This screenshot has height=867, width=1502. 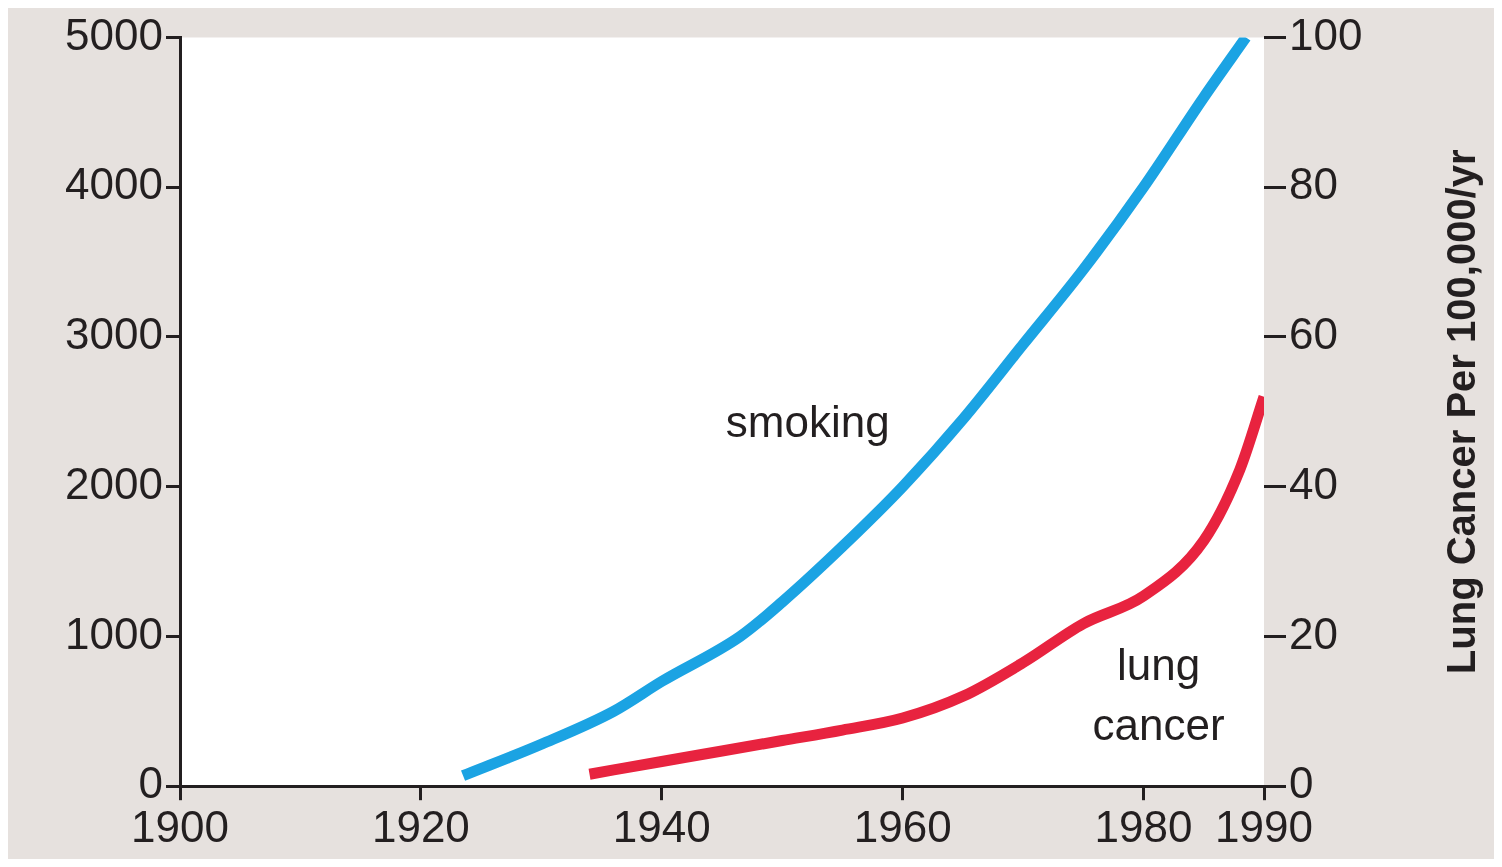 What do you see at coordinates (902, 826) in the screenshot?
I see `x-tick-label: 1960` at bounding box center [902, 826].